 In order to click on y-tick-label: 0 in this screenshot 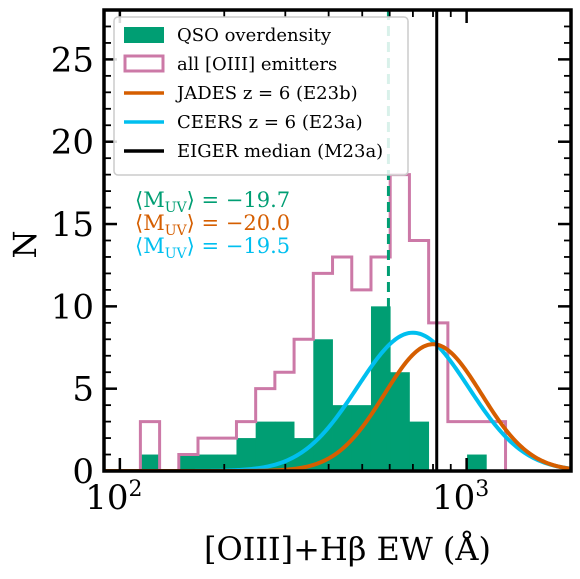, I will do `click(83, 472)`.